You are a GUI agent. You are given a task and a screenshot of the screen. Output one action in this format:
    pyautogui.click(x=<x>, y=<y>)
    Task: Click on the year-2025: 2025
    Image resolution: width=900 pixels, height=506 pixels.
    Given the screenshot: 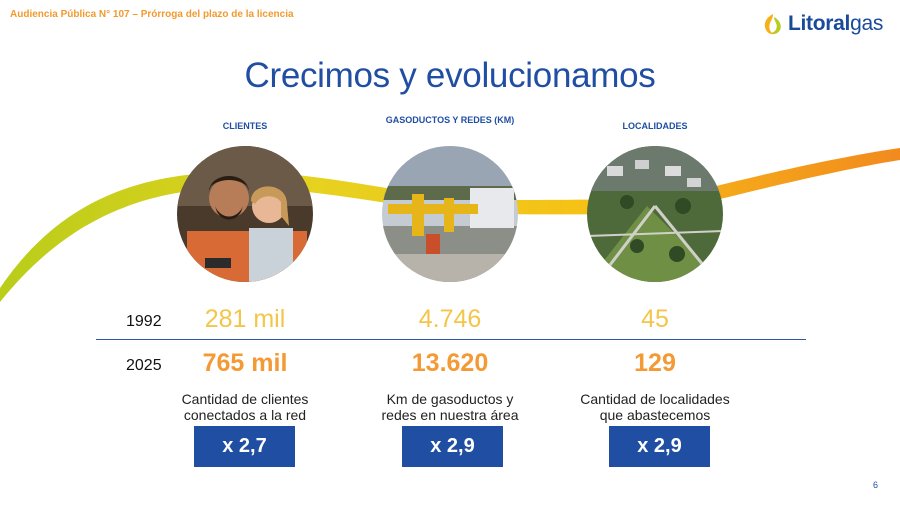 What is the action you would take?
    pyautogui.click(x=144, y=365)
    